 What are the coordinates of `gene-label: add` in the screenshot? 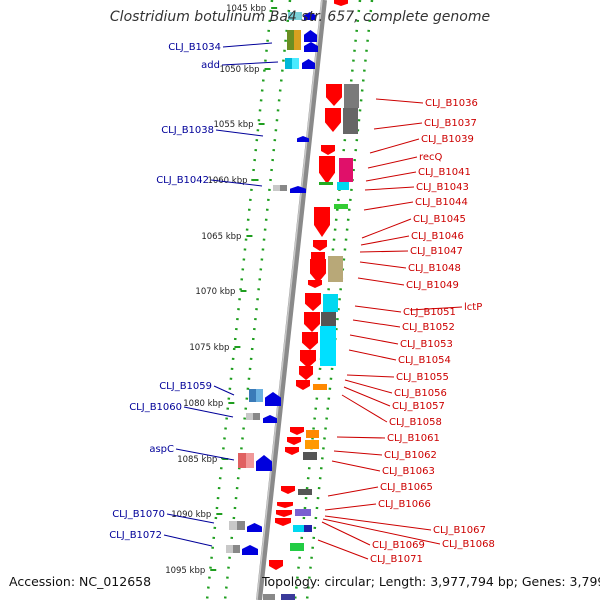 It's located at (210, 65).